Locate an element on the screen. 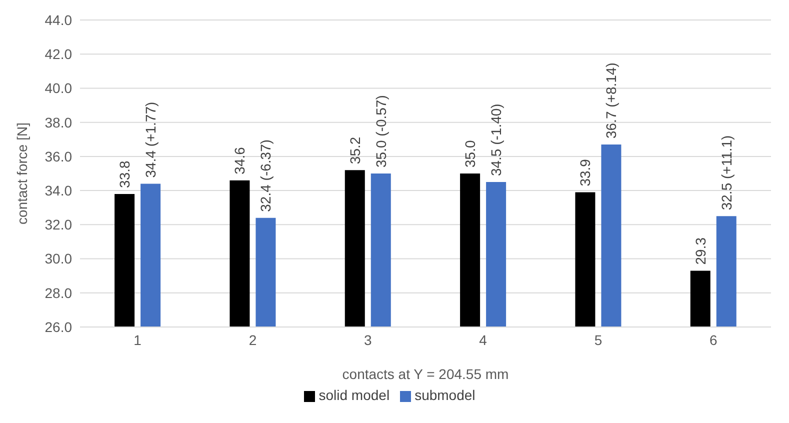 The image size is (789, 423). data-label: 29.3 is located at coordinates (700, 251).